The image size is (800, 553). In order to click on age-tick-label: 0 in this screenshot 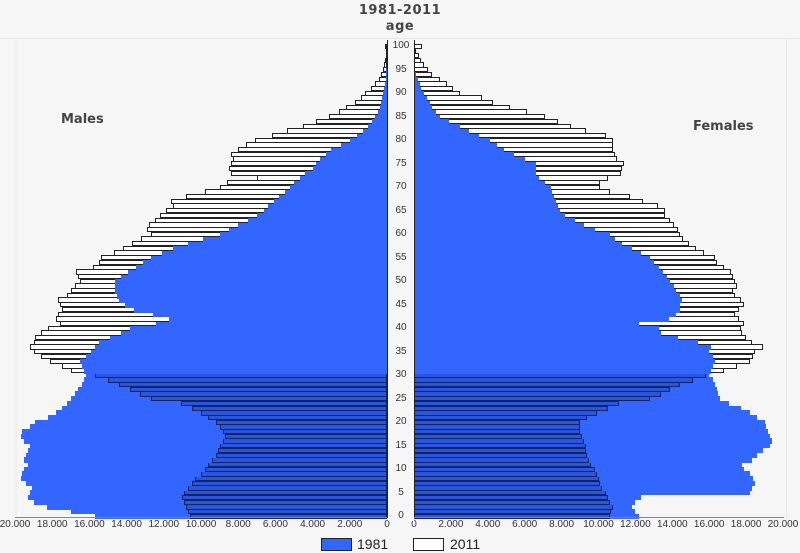, I will do `click(401, 516)`.